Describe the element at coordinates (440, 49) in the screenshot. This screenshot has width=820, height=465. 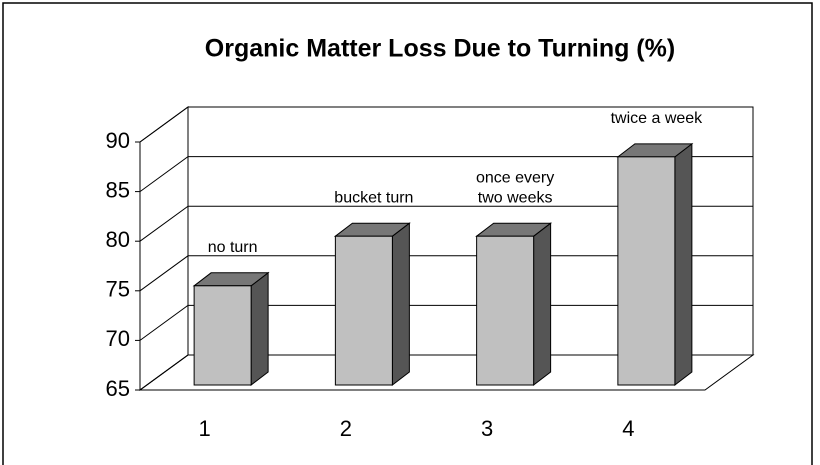
I see `chart-title: Organic Matter Loss Due to Turning (%)` at that location.